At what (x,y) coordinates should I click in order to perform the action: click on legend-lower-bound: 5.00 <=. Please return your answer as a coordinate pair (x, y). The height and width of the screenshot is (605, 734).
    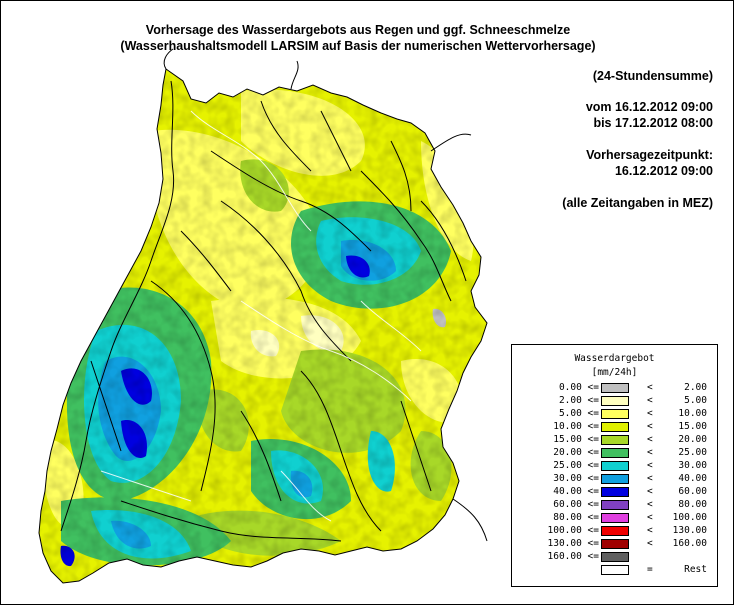
    Looking at the image, I should click on (578, 413).